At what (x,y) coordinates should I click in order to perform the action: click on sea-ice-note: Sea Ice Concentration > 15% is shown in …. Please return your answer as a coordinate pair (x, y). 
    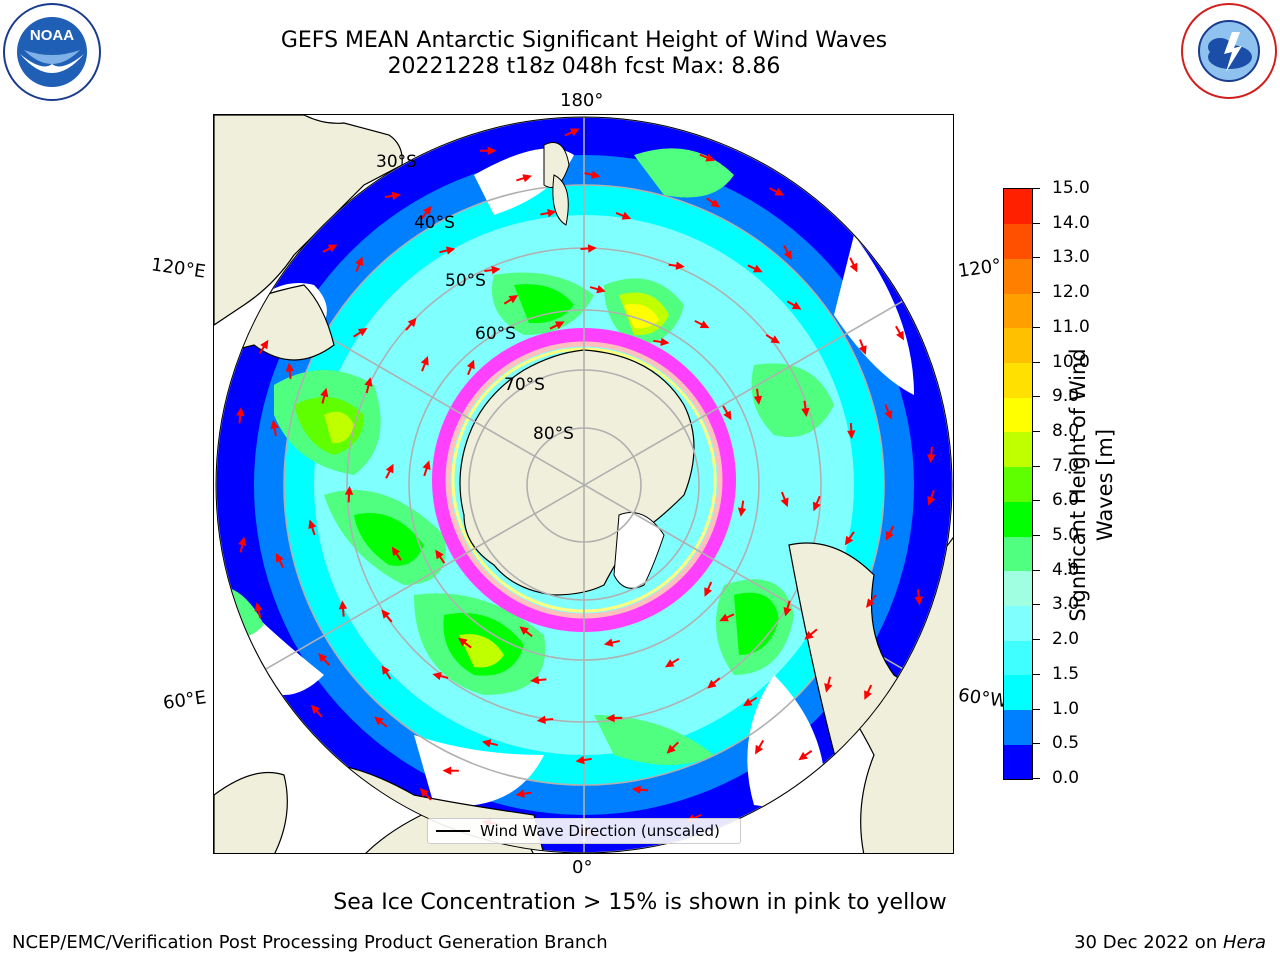
    Looking at the image, I should click on (640, 902).